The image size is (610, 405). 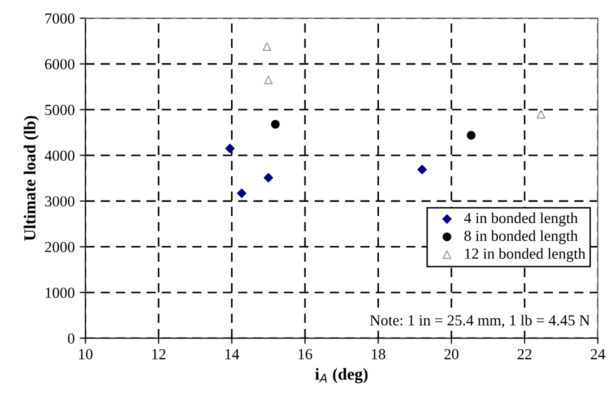 I want to click on x-tick-label: 10, so click(x=85, y=354).